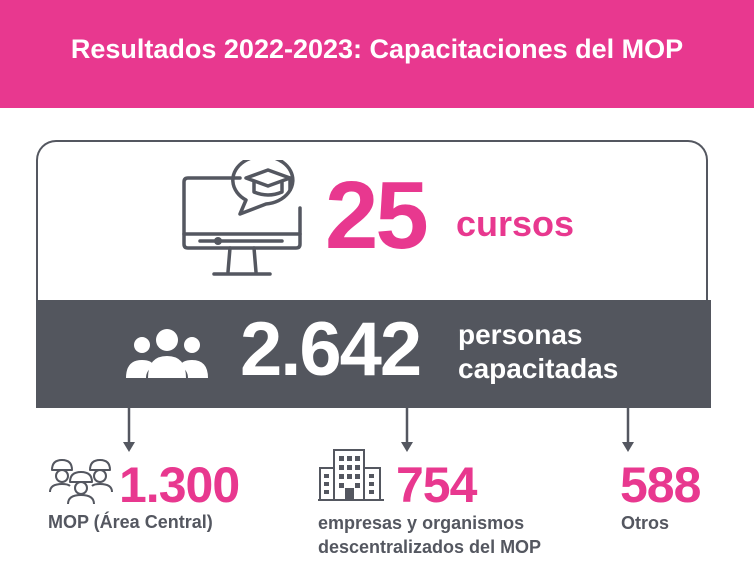 This screenshot has height=588, width=754. Describe the element at coordinates (421, 523) in the screenshot. I see `stat-label-empresas-line1: empresas y organismos` at that location.